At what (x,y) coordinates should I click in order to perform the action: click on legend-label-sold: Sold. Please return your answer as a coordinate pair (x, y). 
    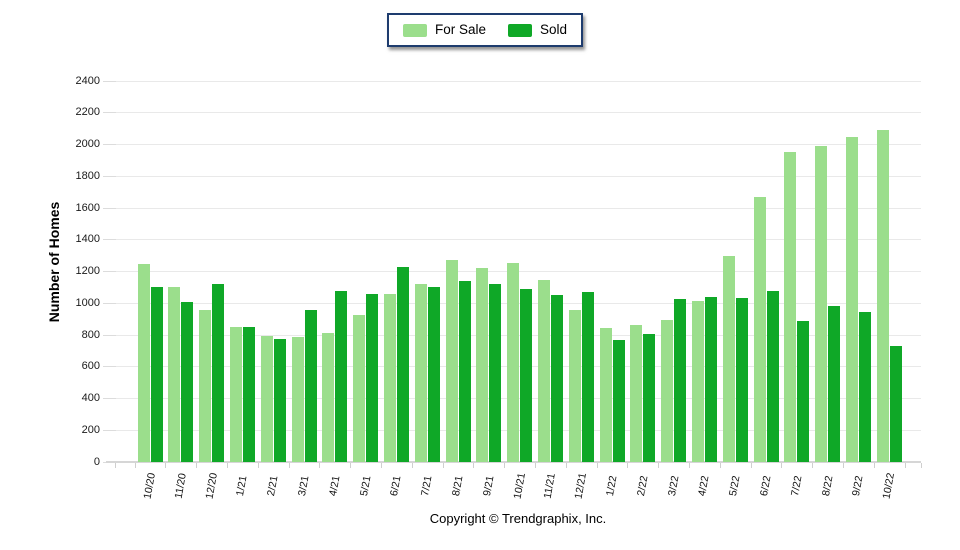
    Looking at the image, I should click on (554, 30).